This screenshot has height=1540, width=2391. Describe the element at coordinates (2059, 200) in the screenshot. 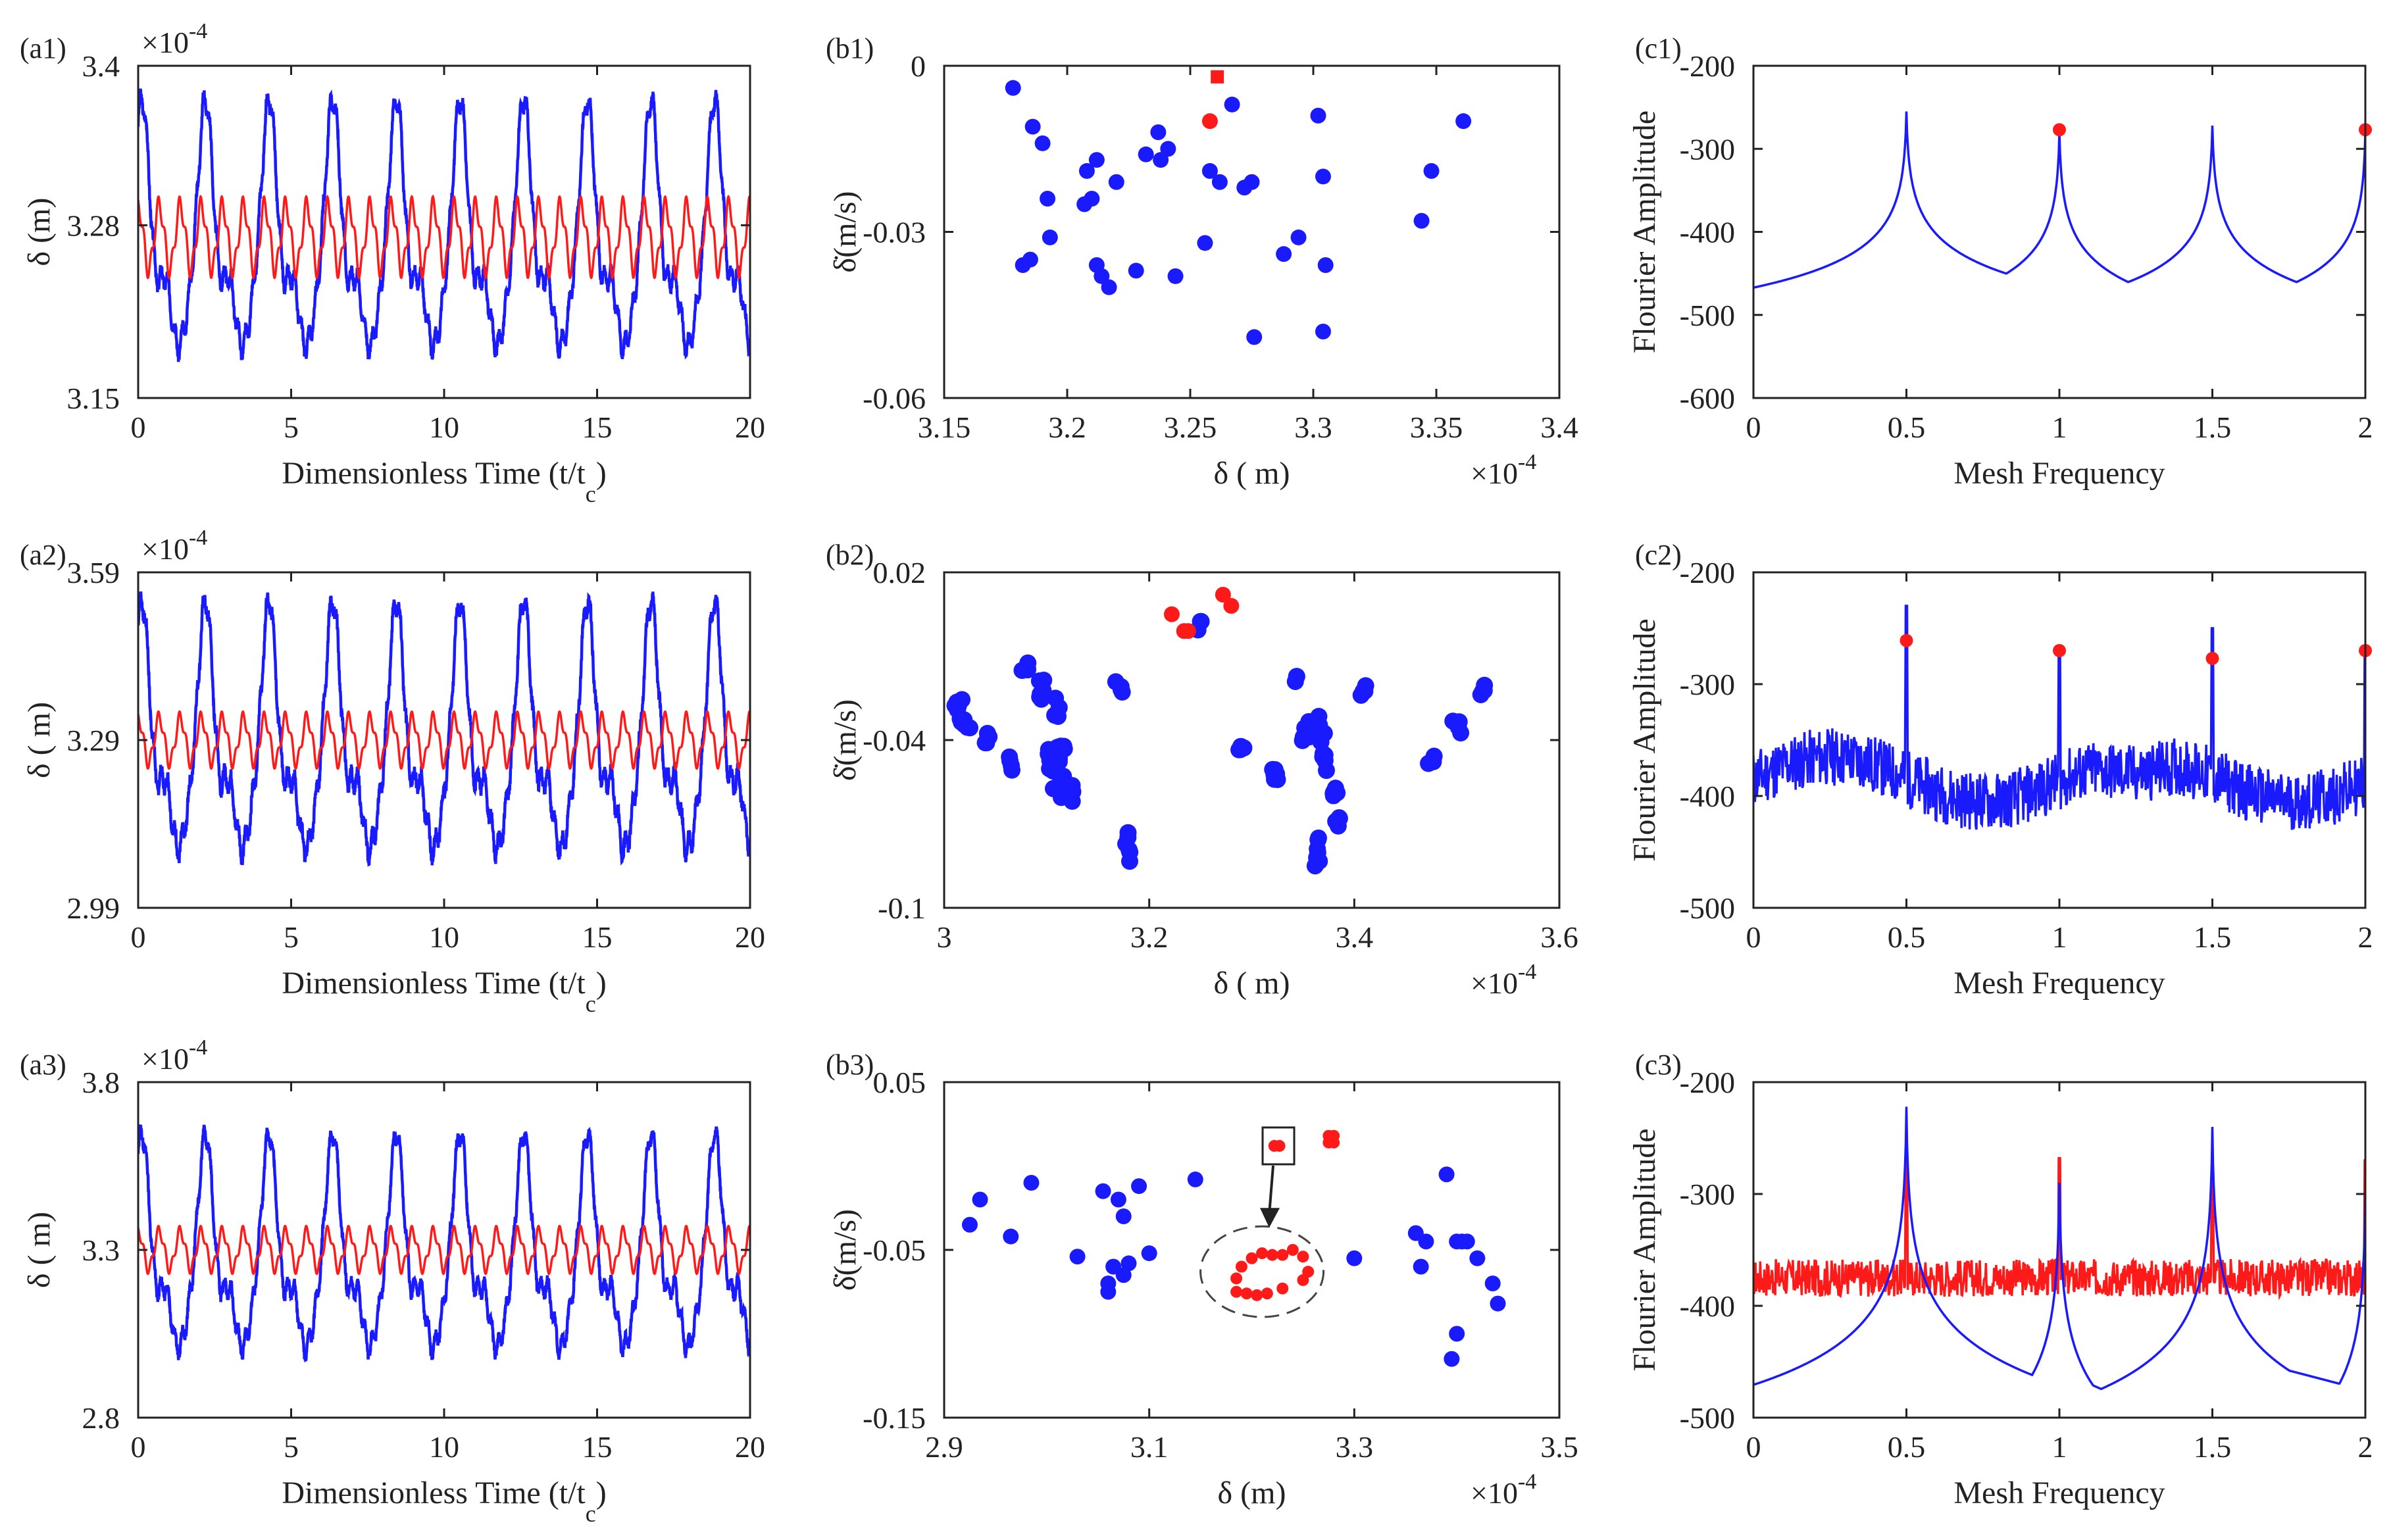

I see `plot-area-c1` at that location.